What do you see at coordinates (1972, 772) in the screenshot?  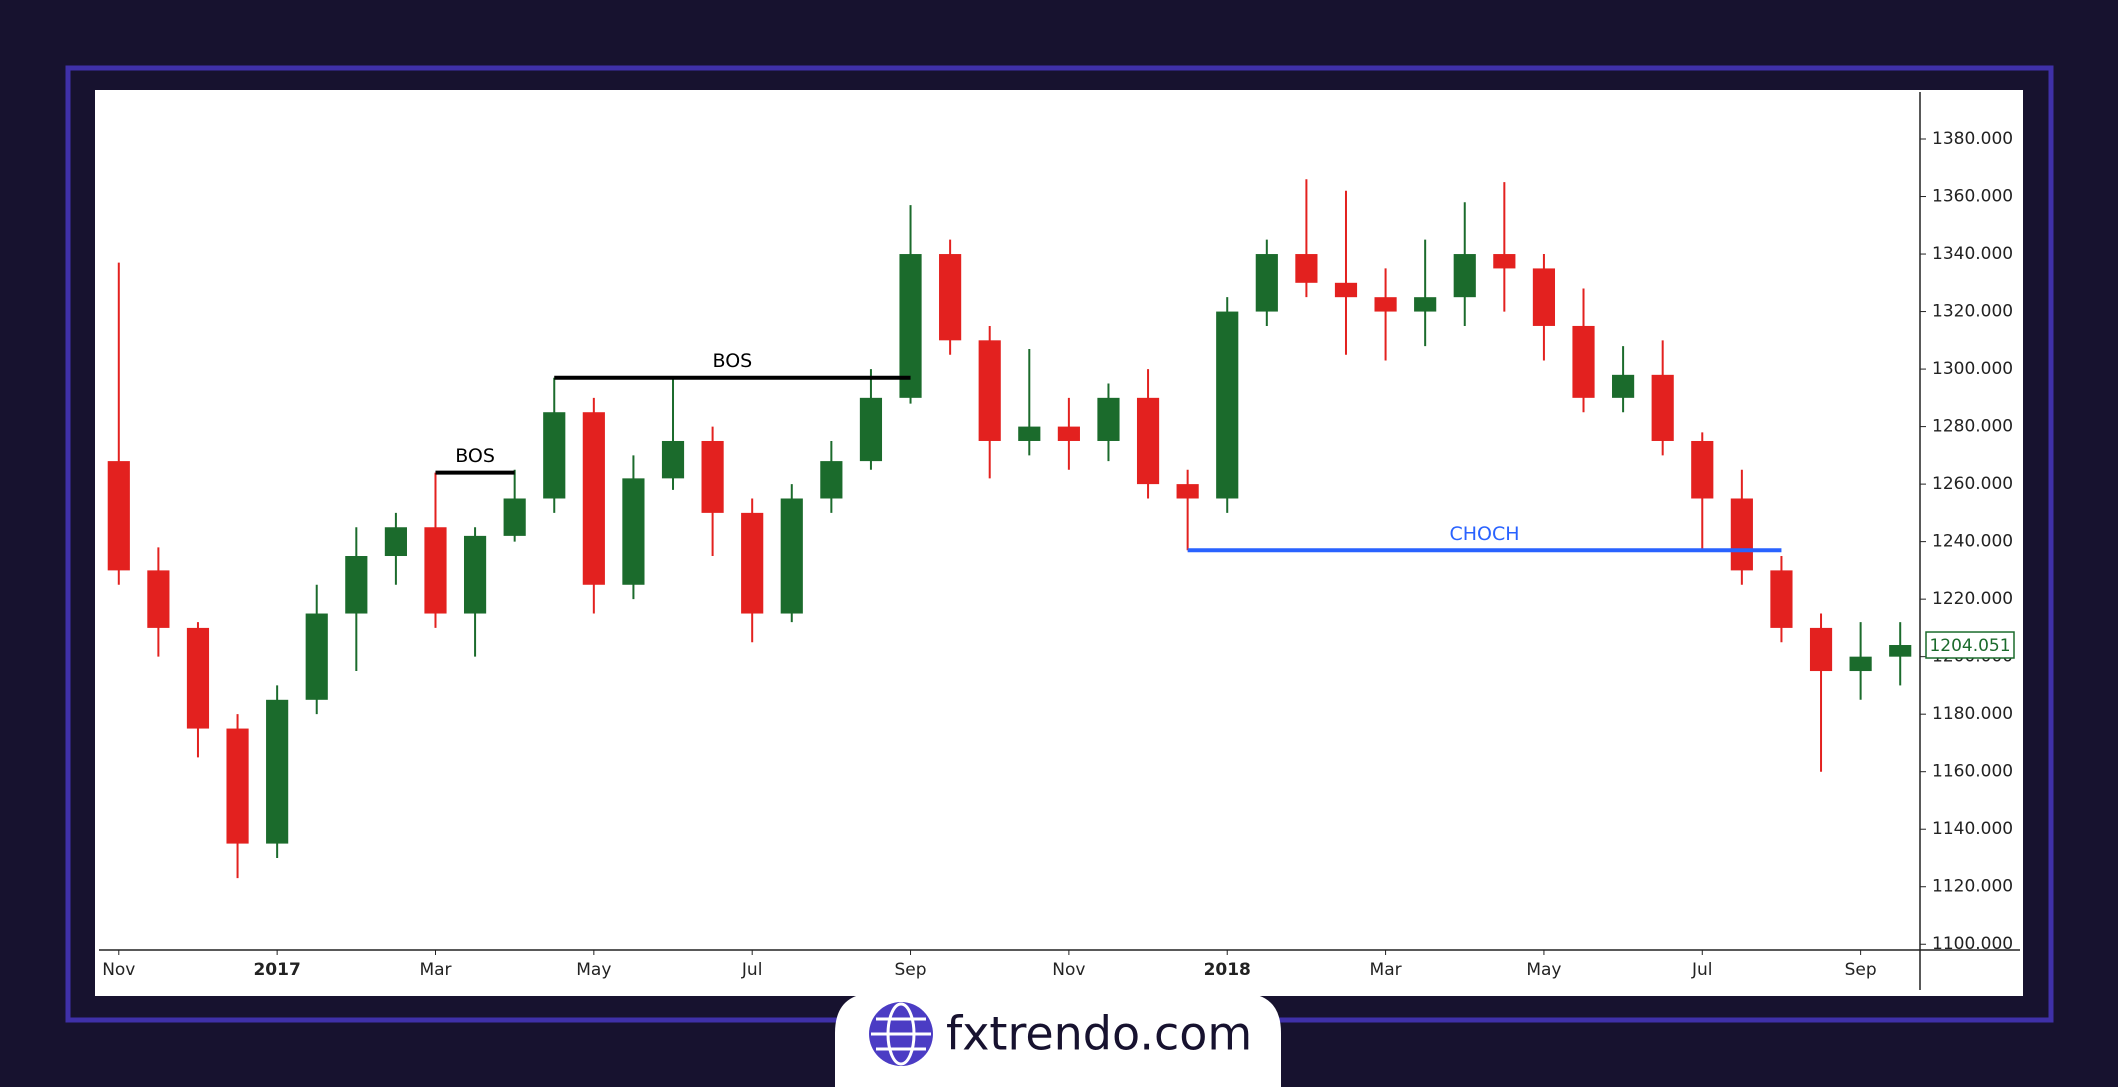 I see `y-tick-label: 1160.000` at bounding box center [1972, 772].